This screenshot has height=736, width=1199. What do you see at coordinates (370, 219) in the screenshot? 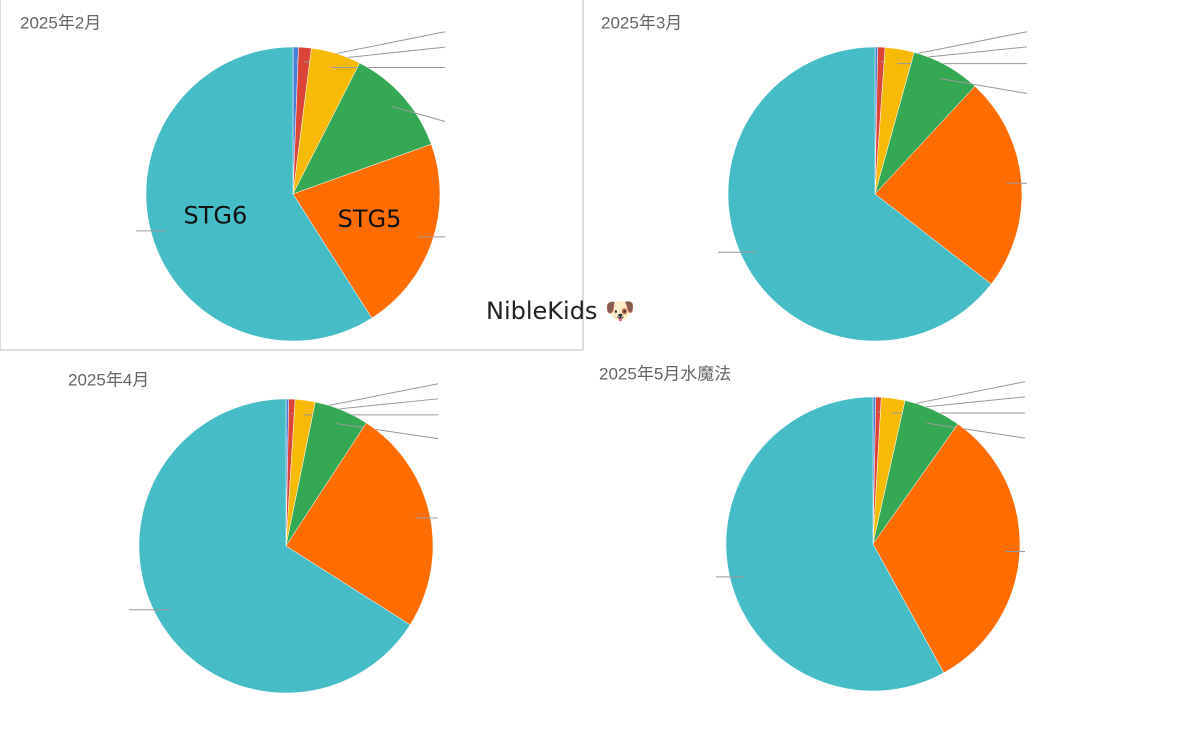
I see `slice-label: STG5` at bounding box center [370, 219].